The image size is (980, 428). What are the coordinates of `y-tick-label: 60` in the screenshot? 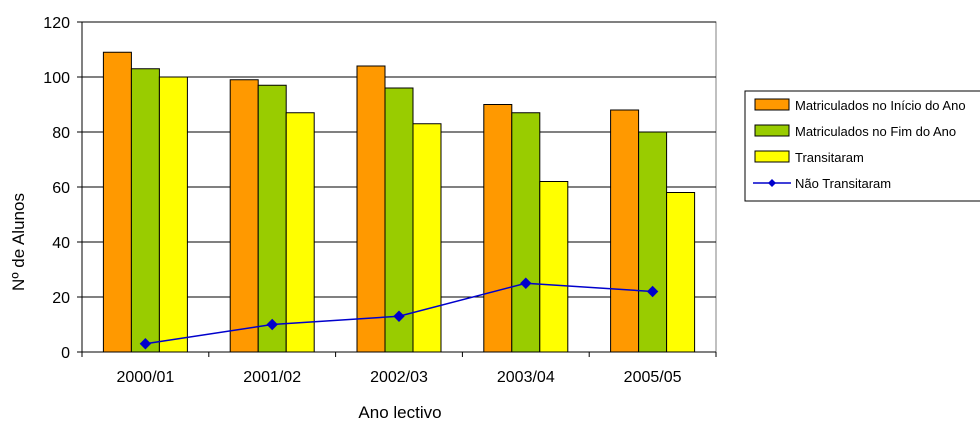 It's located at (61, 188).